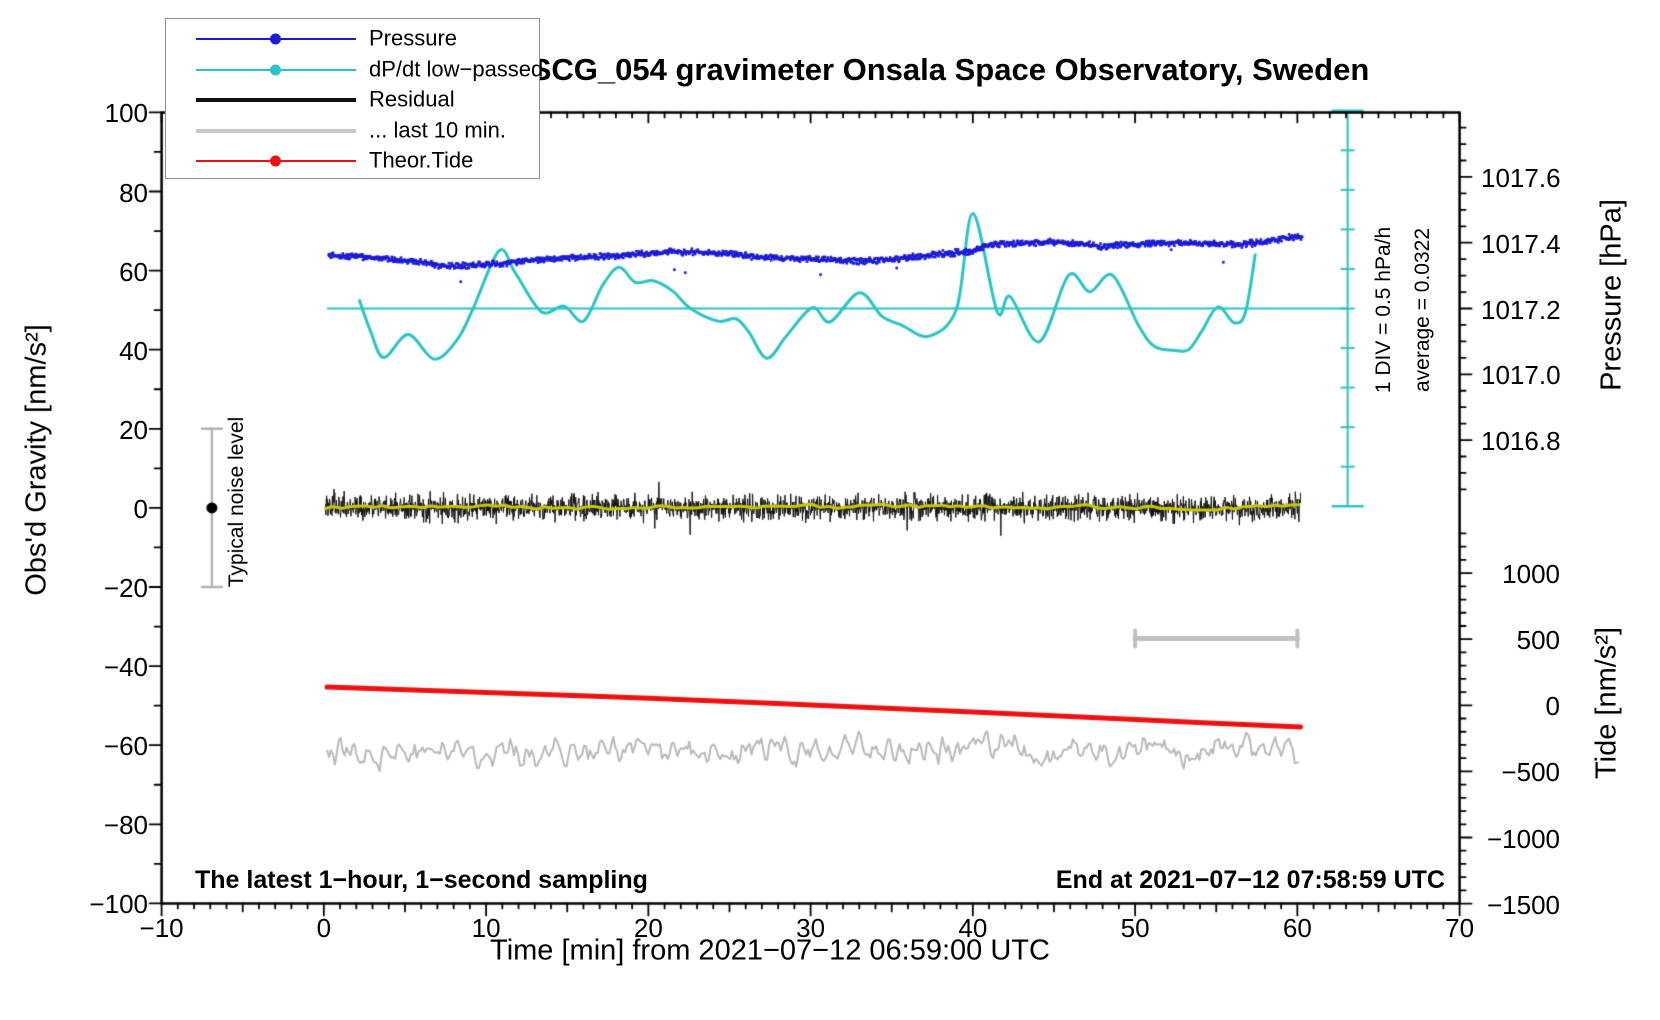 Image resolution: width=1660 pixels, height=1020 pixels. I want to click on tide-tick-label: 1000, so click(1531, 574).